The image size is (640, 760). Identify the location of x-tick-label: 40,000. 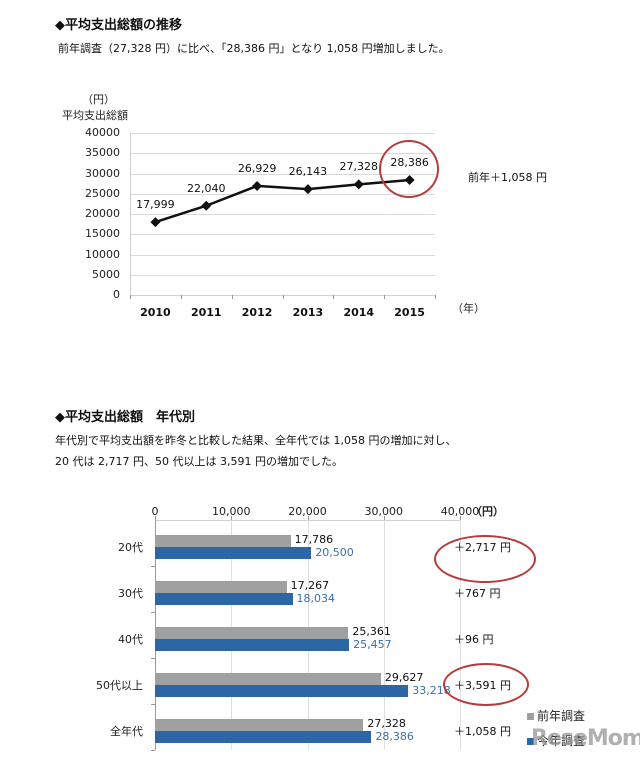
(460, 511).